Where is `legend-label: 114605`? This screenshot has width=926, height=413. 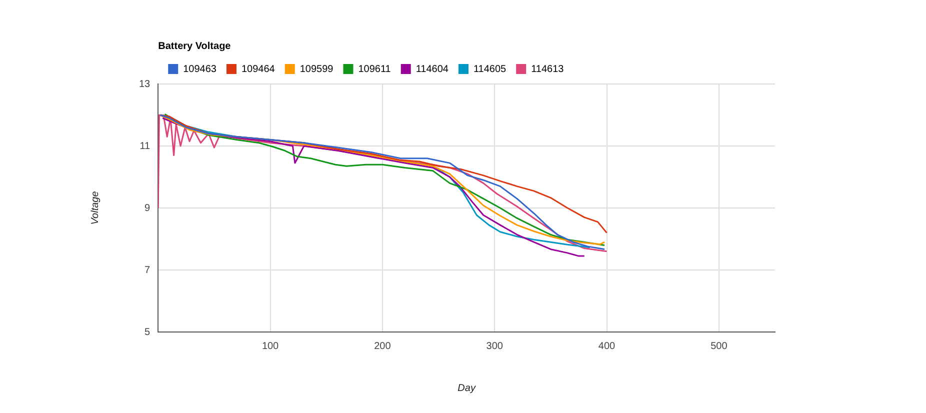
legend-label: 114605 is located at coordinates (490, 69).